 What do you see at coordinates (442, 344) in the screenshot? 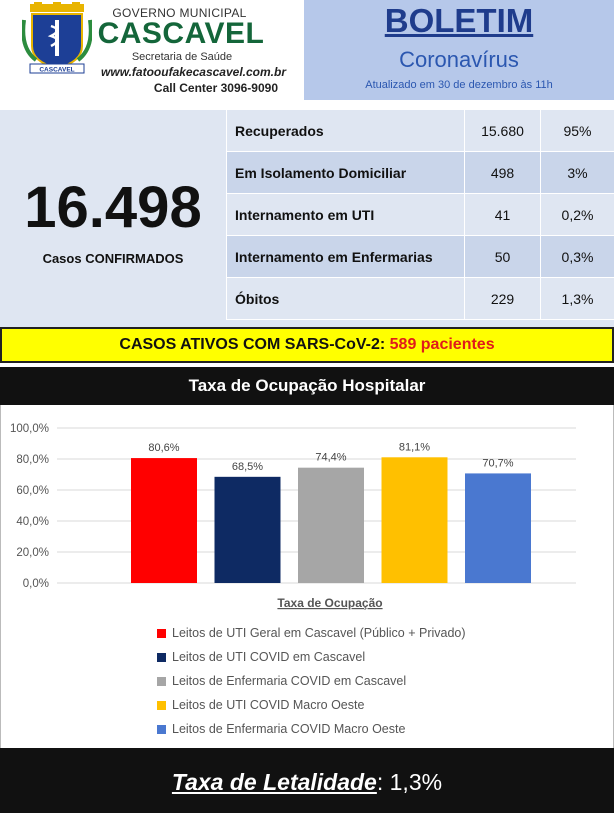
I see `active-cases-value: 589 pacientes` at bounding box center [442, 344].